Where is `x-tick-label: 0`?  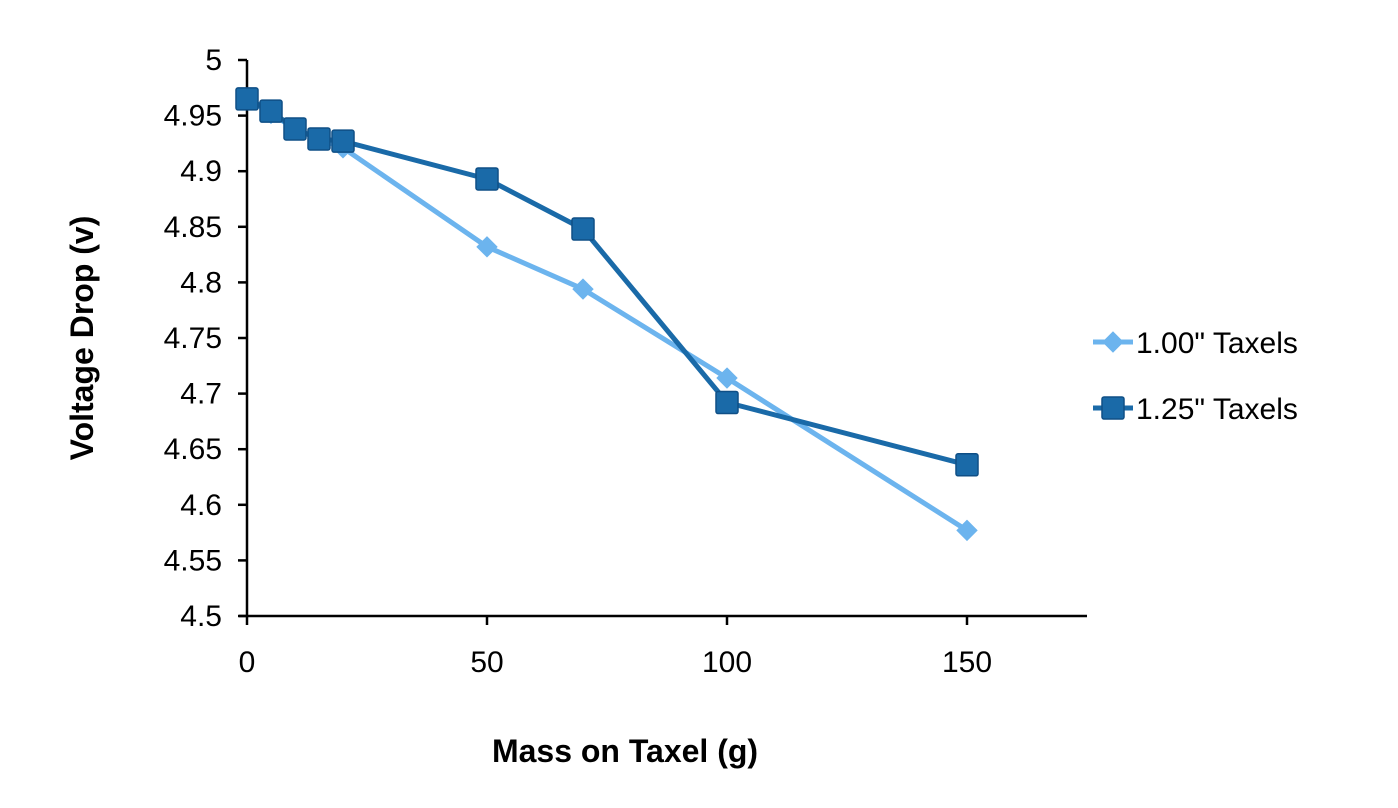 x-tick-label: 0 is located at coordinates (247, 662).